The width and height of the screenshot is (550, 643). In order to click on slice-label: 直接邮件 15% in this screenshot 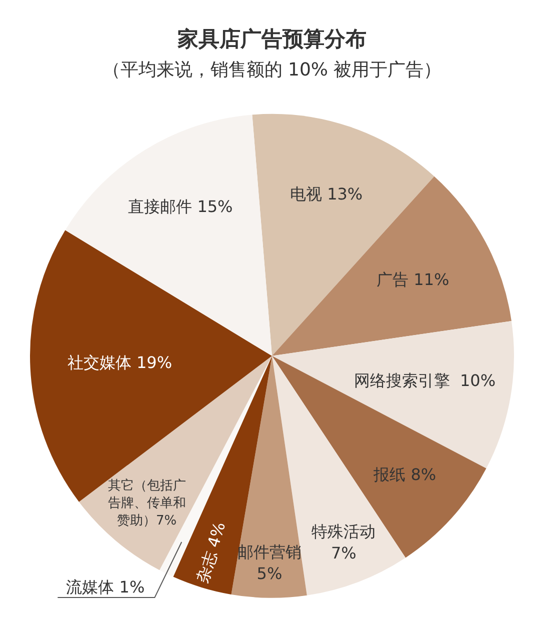, I will do `click(180, 206)`.